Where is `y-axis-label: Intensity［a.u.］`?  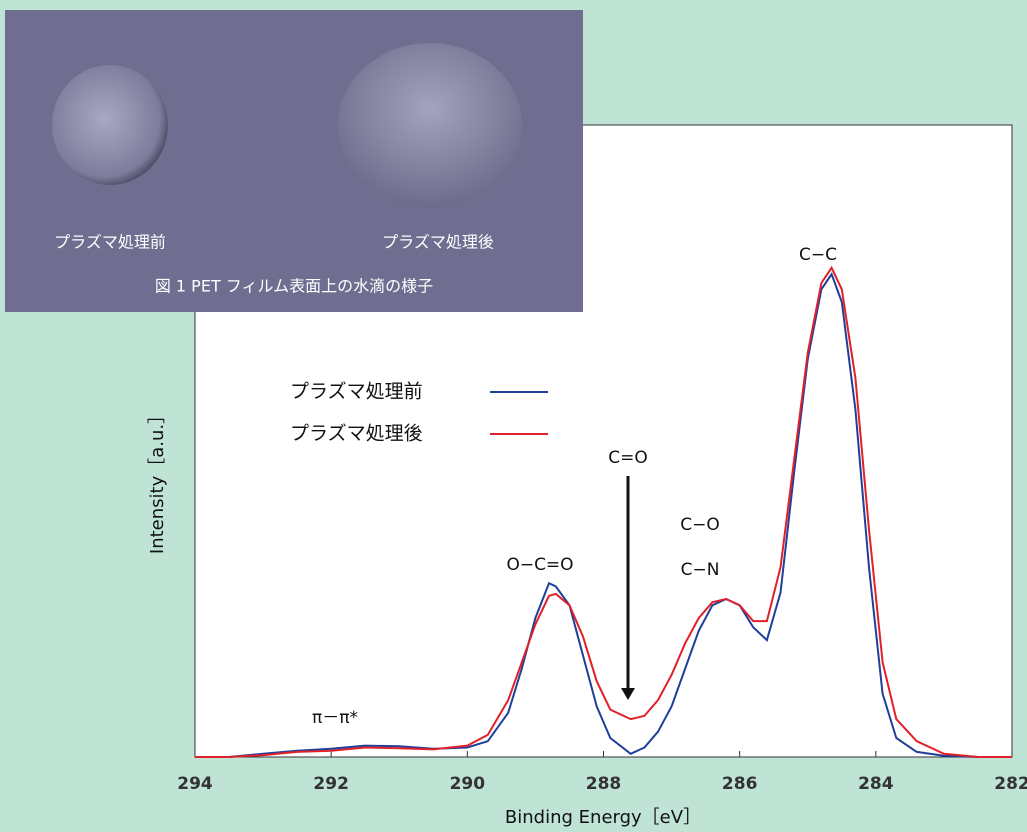 y-axis-label: Intensity［a.u.］ is located at coordinates (157, 480).